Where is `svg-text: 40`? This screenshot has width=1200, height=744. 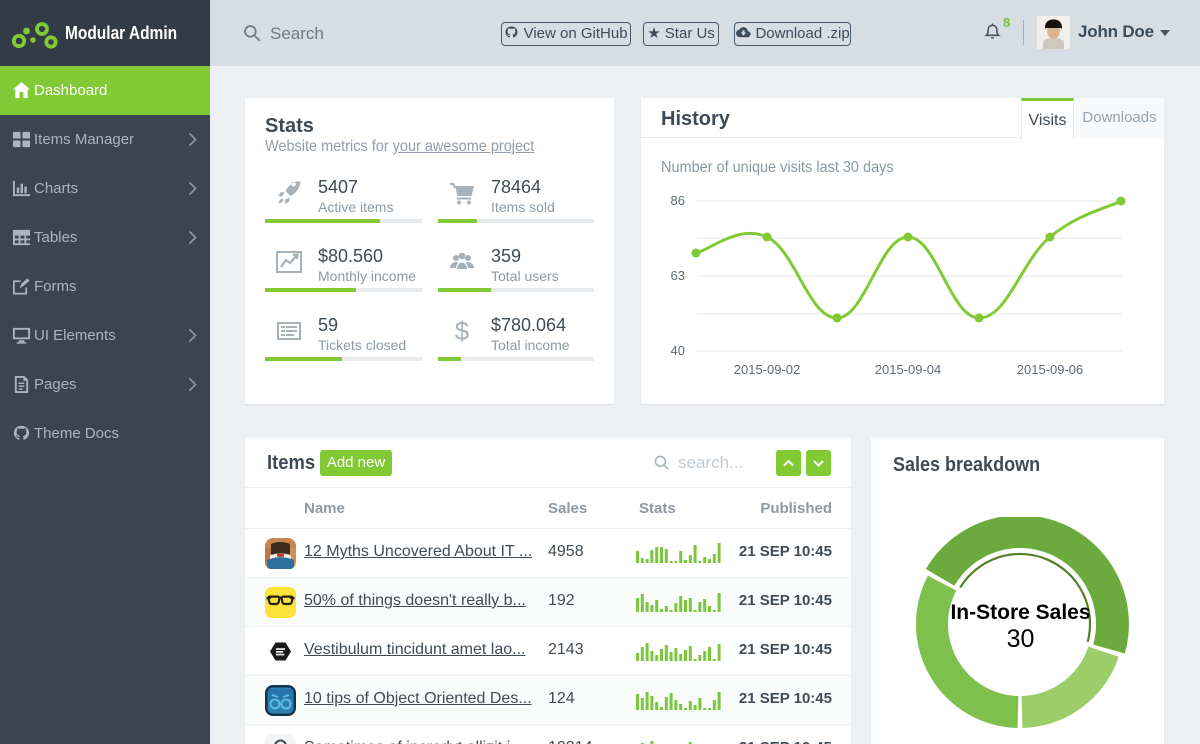
svg-text: 40 is located at coordinates (678, 350).